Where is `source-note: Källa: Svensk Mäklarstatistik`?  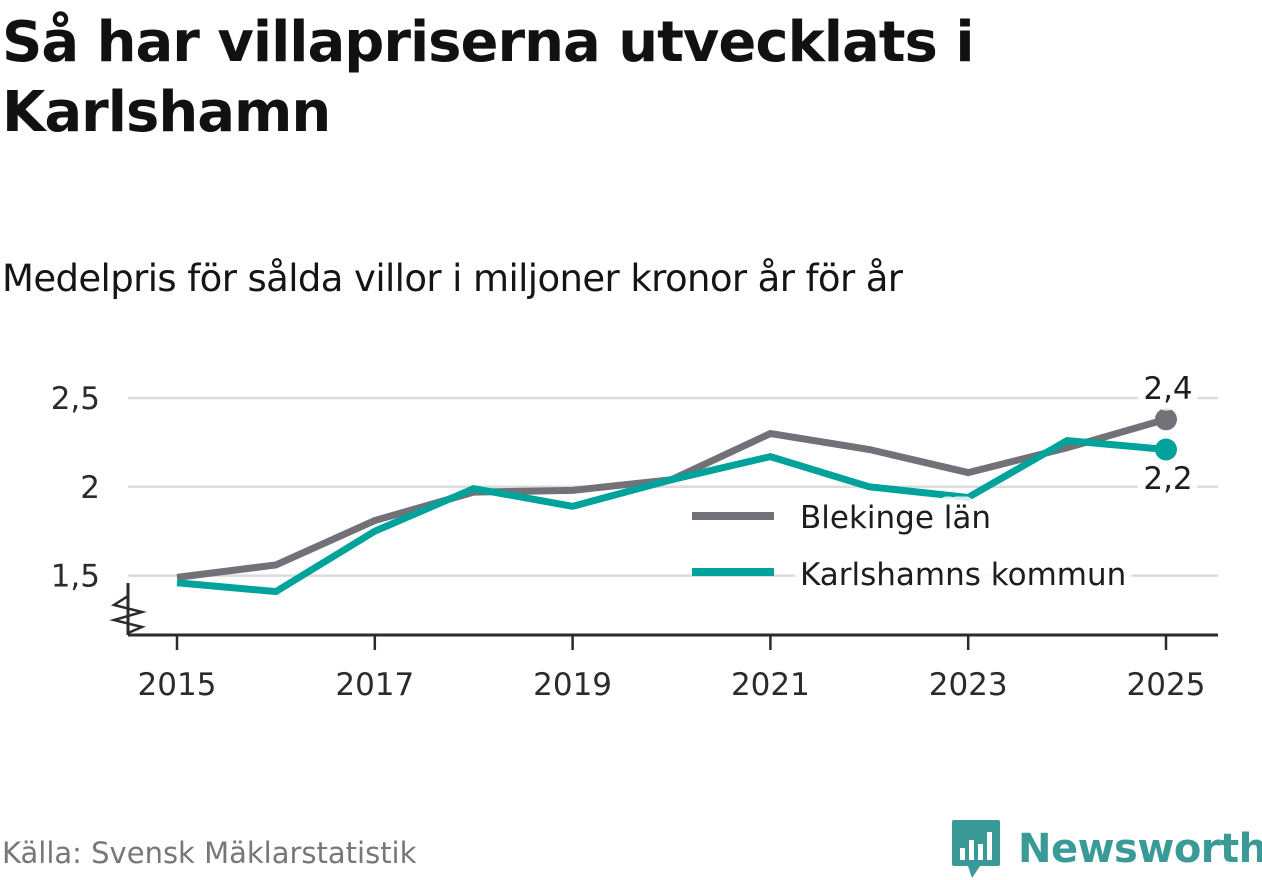 source-note: Källa: Svensk Mäklarstatistik is located at coordinates (209, 853).